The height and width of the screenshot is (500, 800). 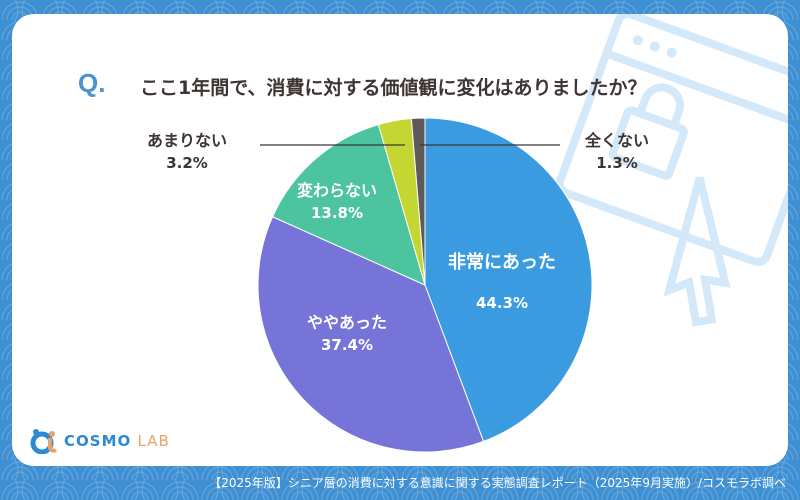 I want to click on question-title: ここ1年間で、消費に対する価値観に変化はありましたか？, so click(x=393, y=88).